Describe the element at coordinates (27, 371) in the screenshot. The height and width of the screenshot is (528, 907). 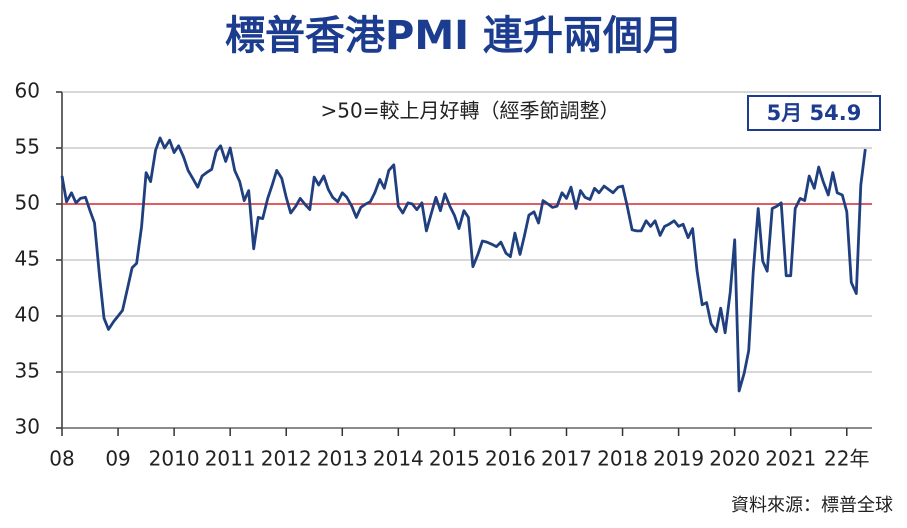
I see `y-tick-label: 35` at that location.